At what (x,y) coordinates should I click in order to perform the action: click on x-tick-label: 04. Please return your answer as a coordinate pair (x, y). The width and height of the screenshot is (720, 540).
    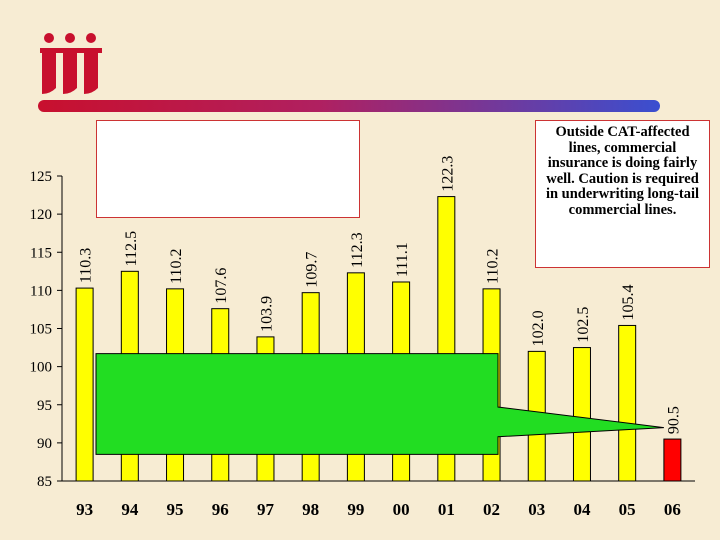
    Looking at the image, I should click on (582, 509).